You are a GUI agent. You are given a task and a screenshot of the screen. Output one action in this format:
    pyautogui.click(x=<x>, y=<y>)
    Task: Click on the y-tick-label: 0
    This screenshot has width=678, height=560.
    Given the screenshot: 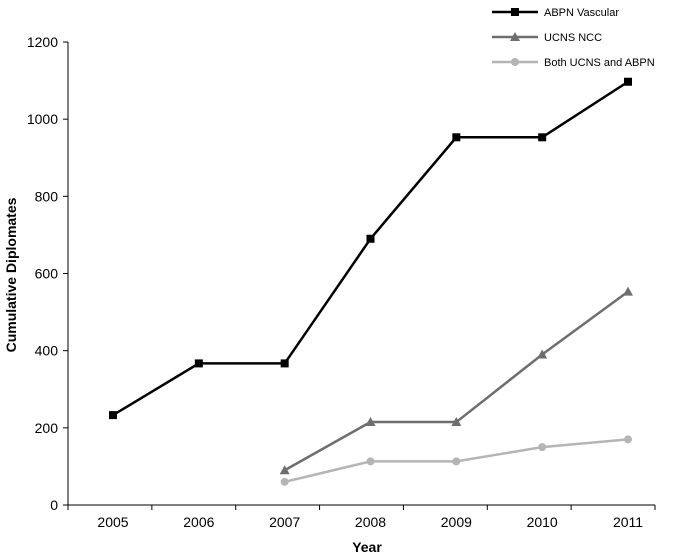 What is the action you would take?
    pyautogui.click(x=54, y=505)
    